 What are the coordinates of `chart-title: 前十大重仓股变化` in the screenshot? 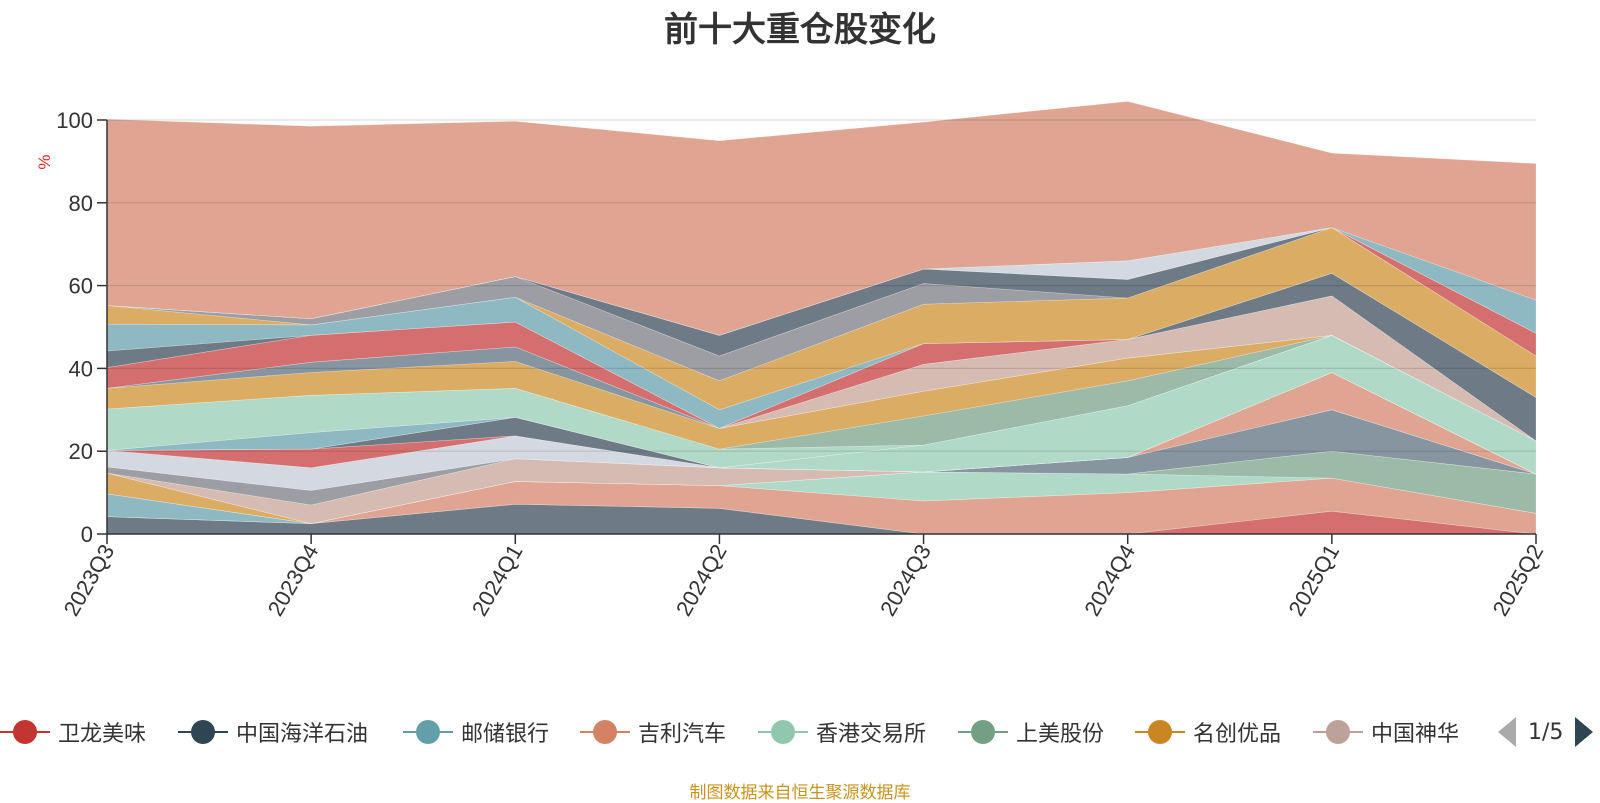 It's located at (800, 30).